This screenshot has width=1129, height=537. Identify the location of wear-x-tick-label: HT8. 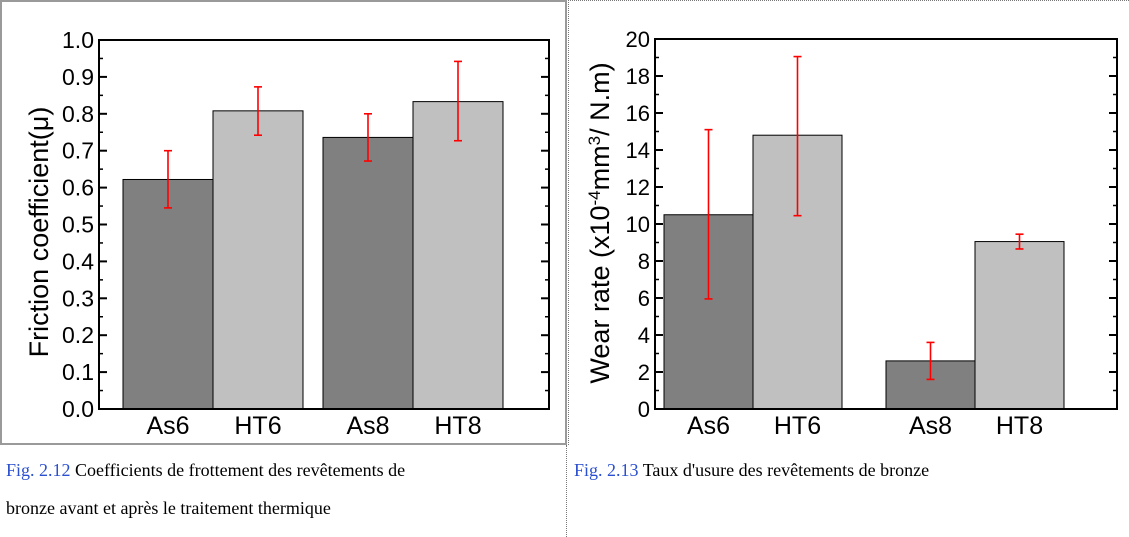
(1019, 426).